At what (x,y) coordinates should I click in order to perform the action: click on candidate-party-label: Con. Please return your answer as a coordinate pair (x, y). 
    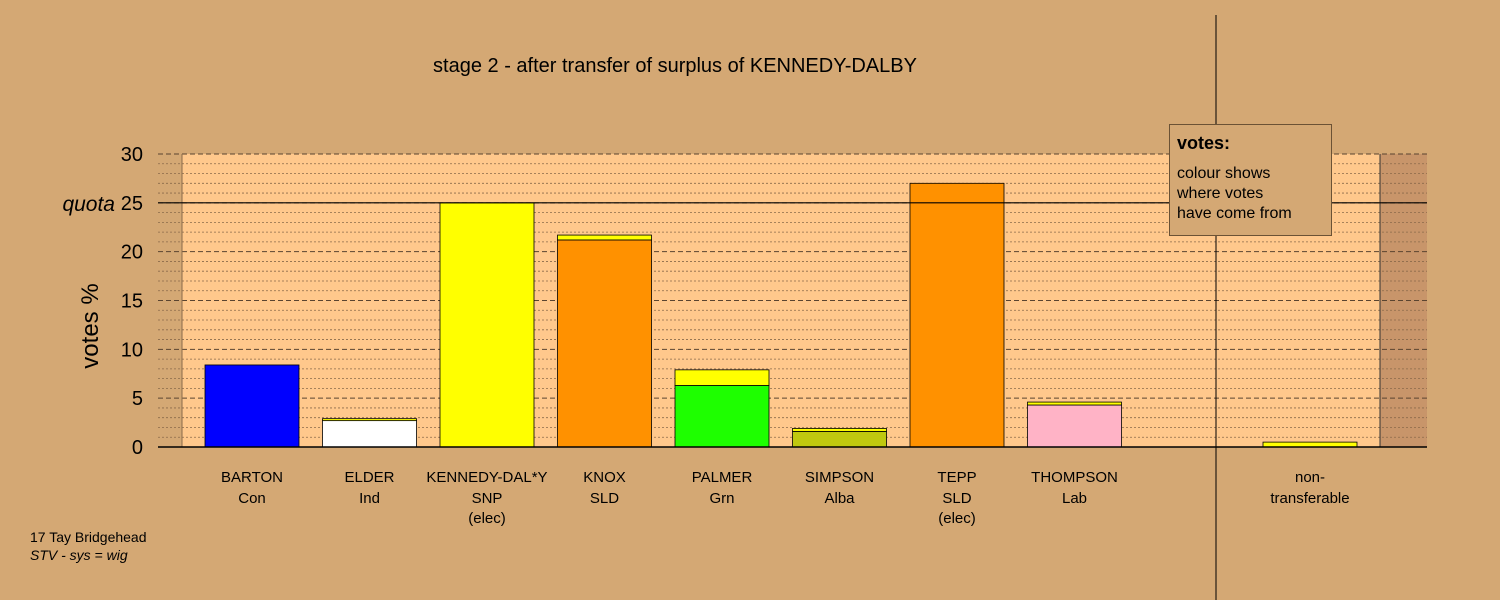
    Looking at the image, I should click on (252, 498).